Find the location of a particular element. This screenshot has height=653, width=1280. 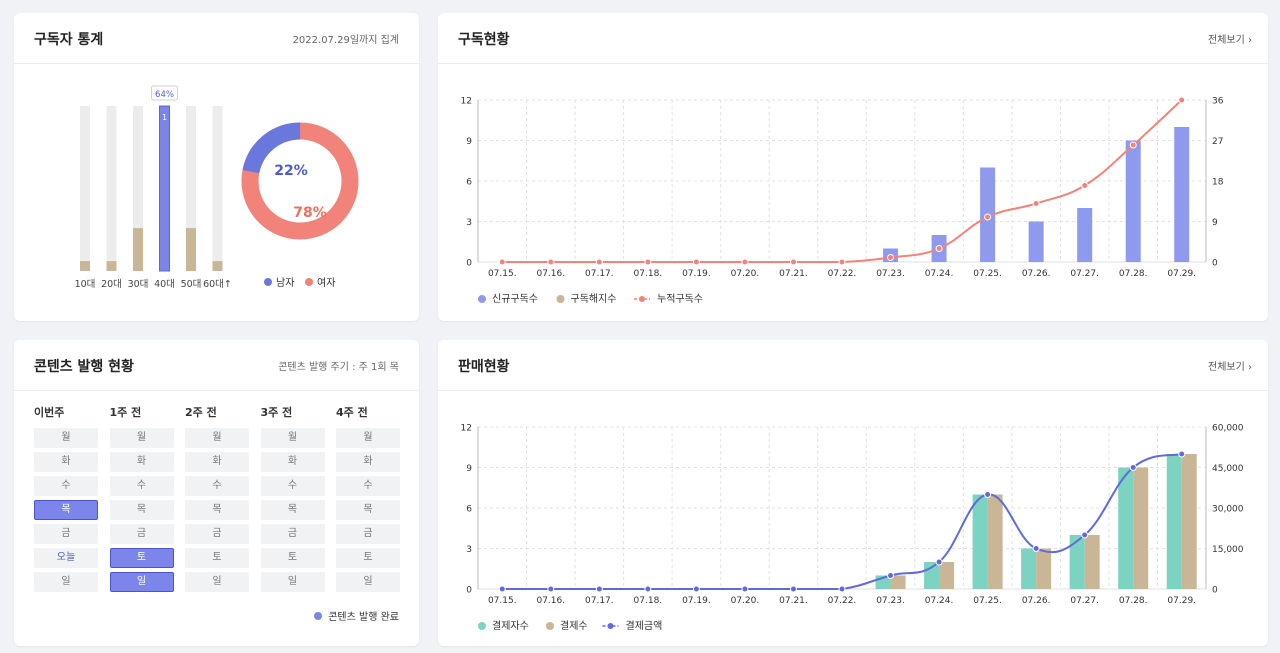

age-group-label: 30대 is located at coordinates (138, 284).